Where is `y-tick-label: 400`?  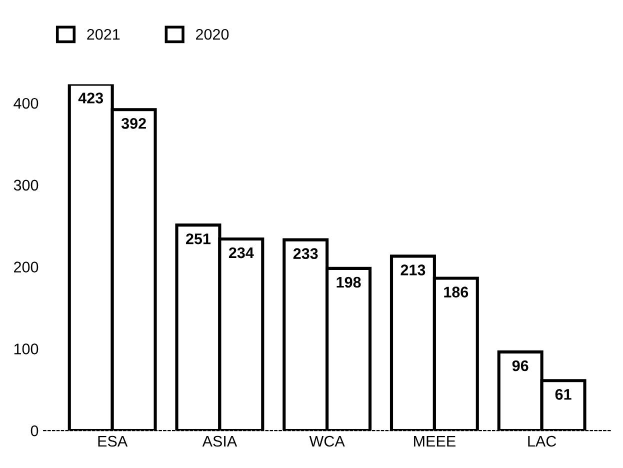 y-tick-label: 400 is located at coordinates (26, 103).